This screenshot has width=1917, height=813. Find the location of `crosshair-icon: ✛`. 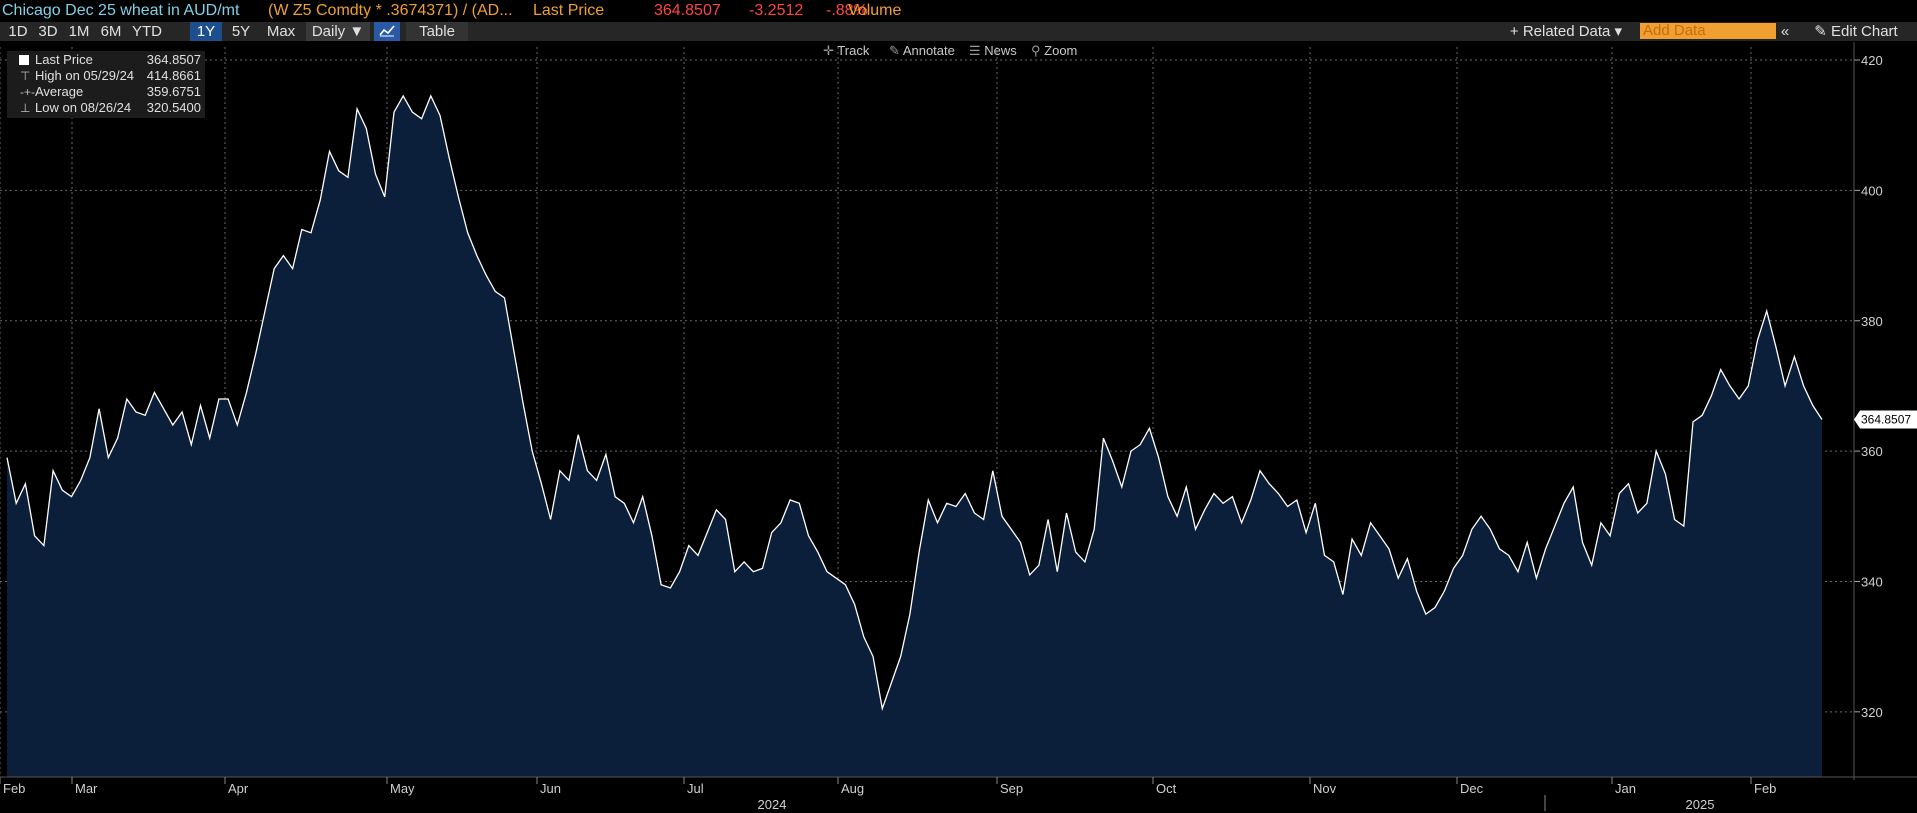

crosshair-icon: ✛ is located at coordinates (828, 50).